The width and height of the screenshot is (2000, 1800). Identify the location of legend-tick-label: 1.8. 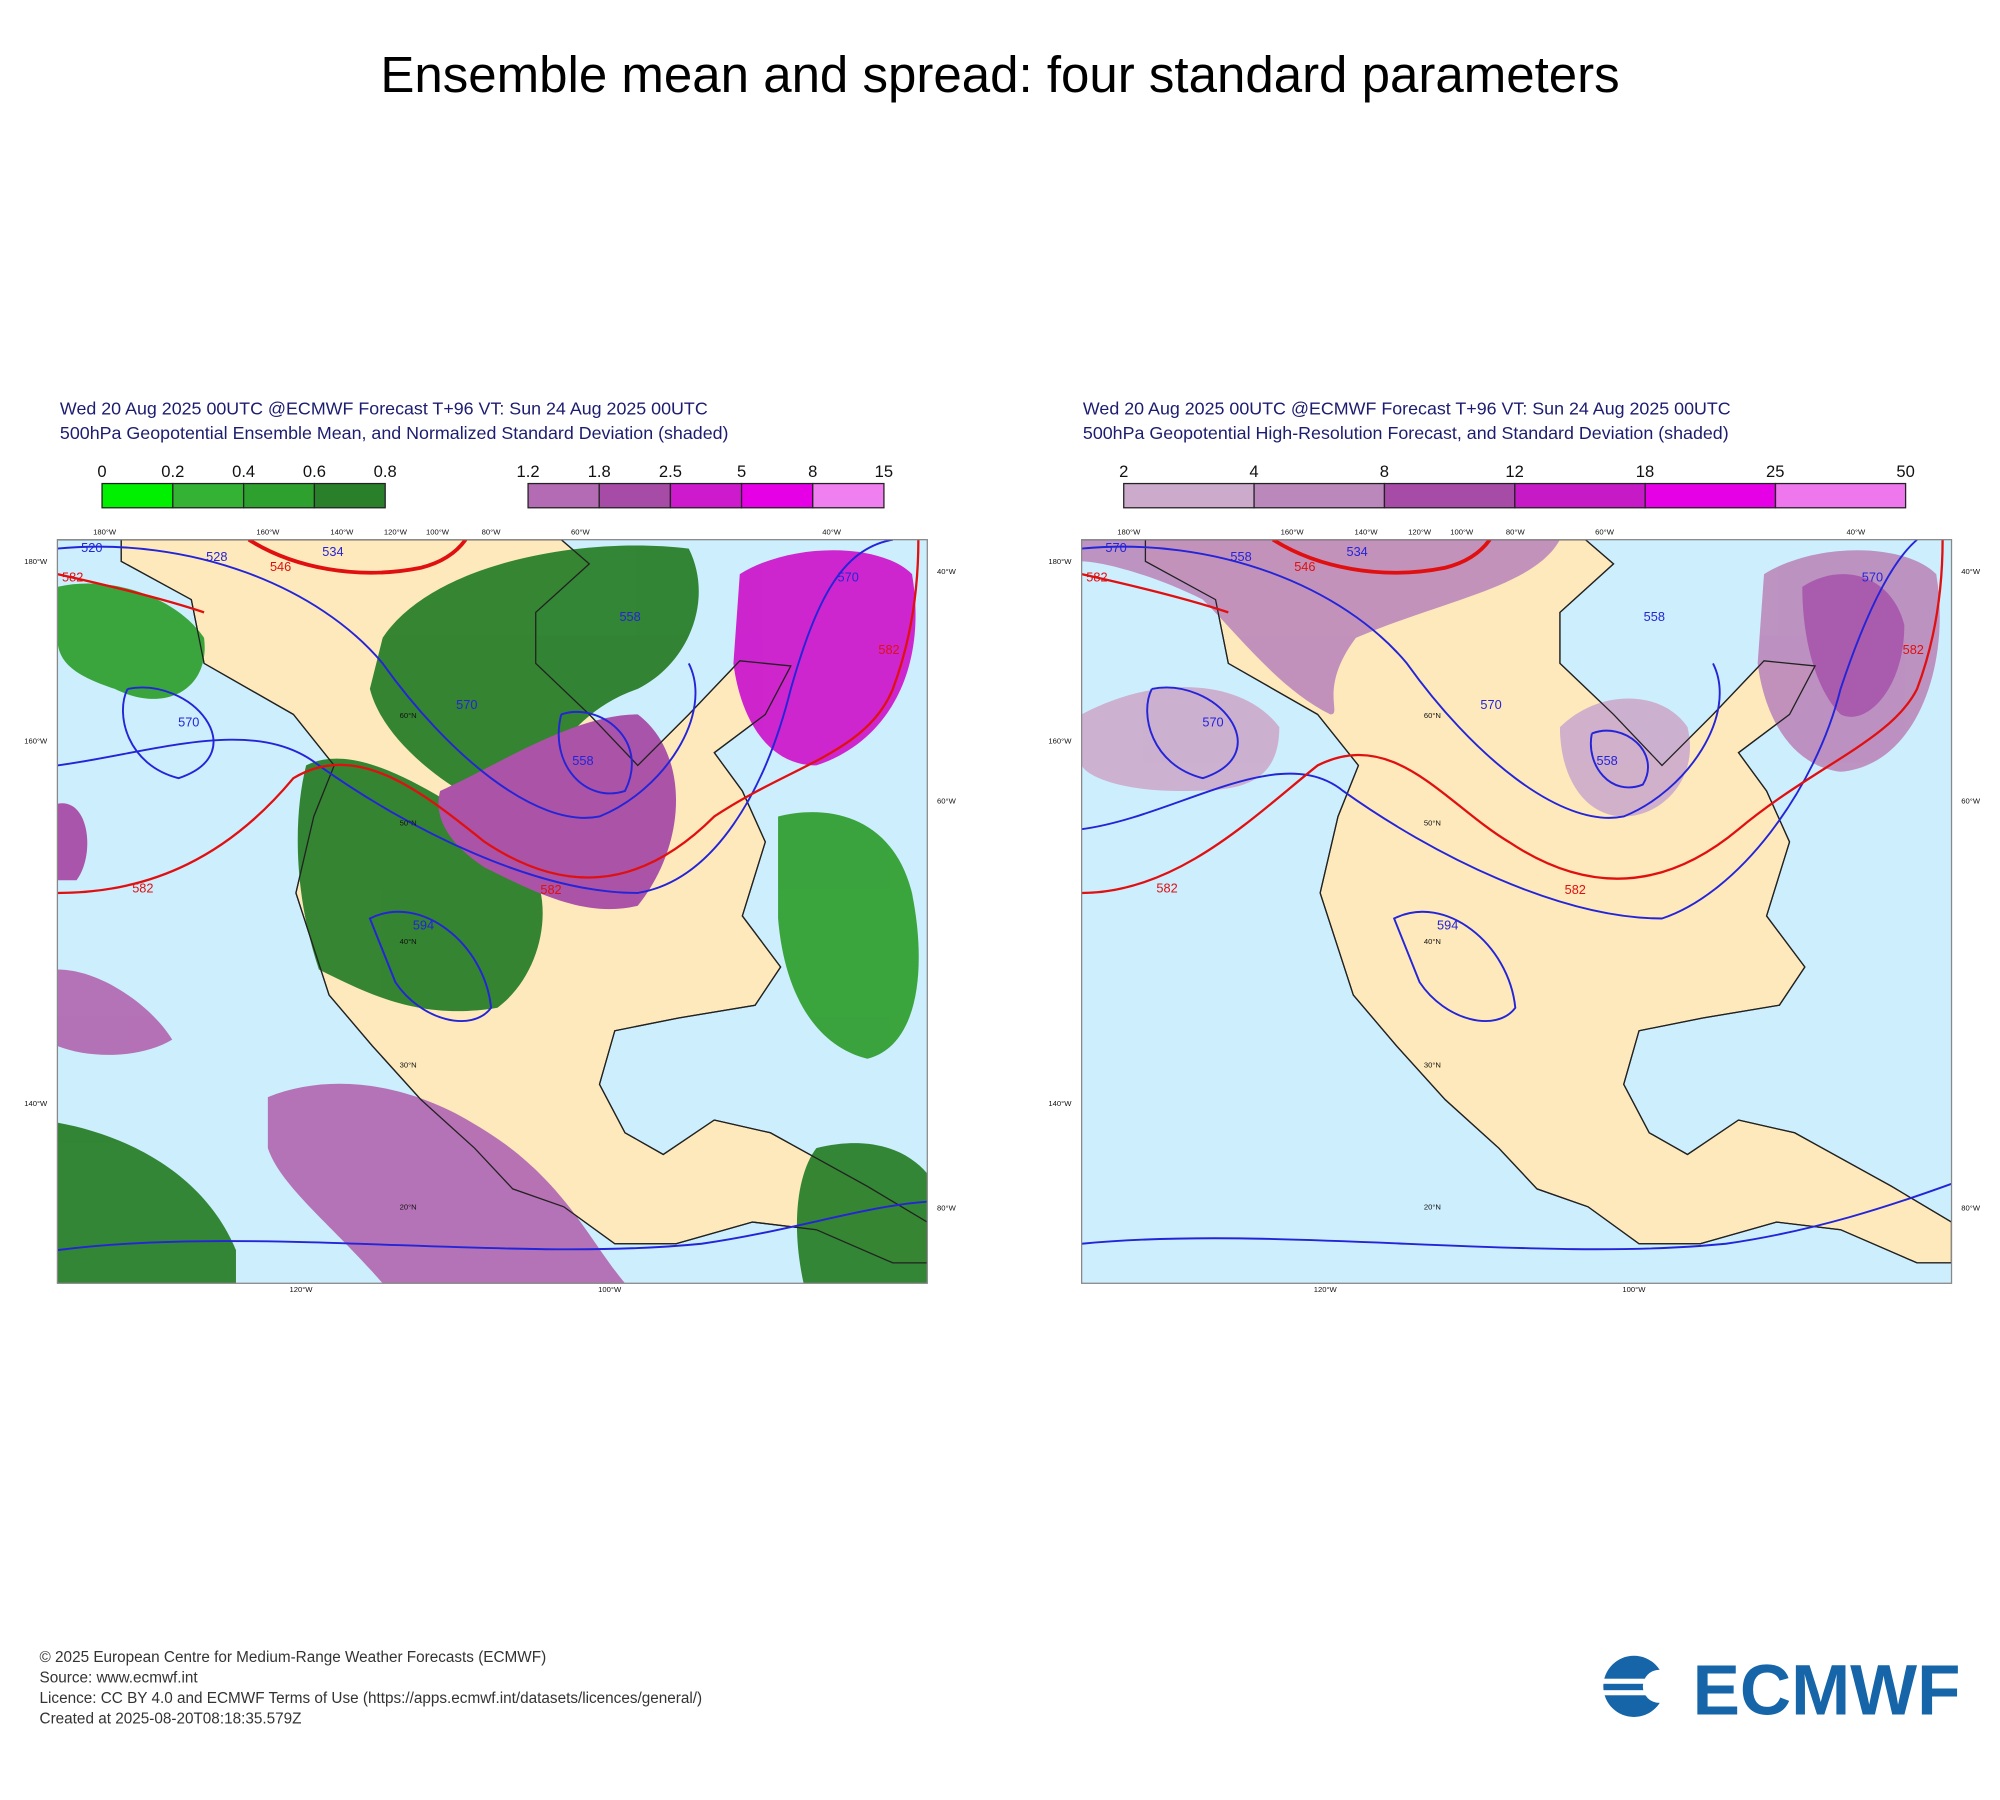
(599, 471).